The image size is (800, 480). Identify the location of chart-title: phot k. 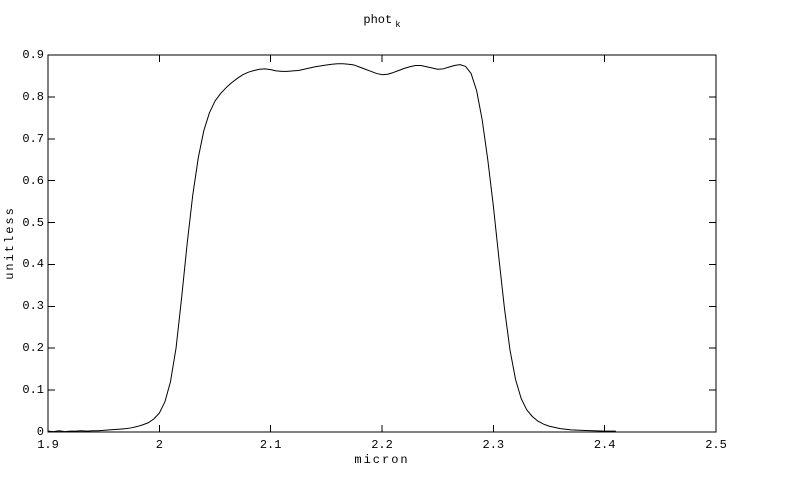
(382, 21).